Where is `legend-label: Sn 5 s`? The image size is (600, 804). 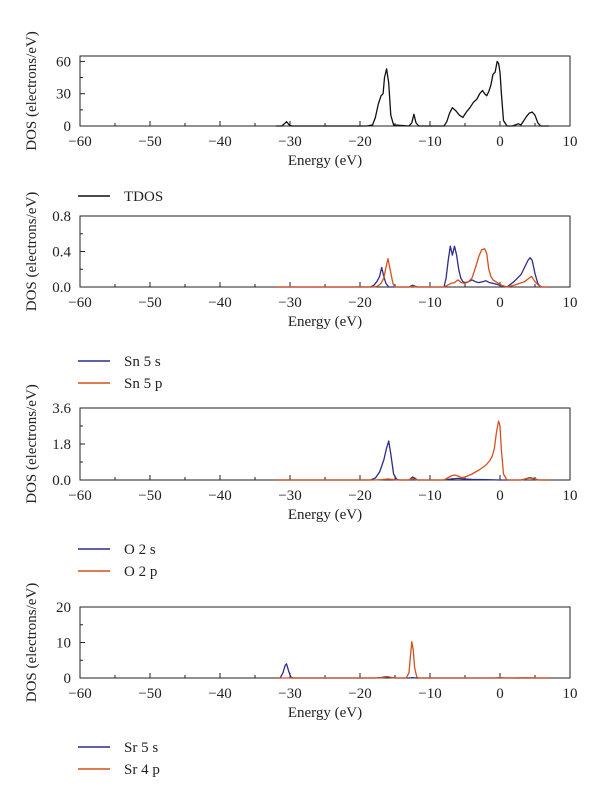 legend-label: Sn 5 s is located at coordinates (142, 362).